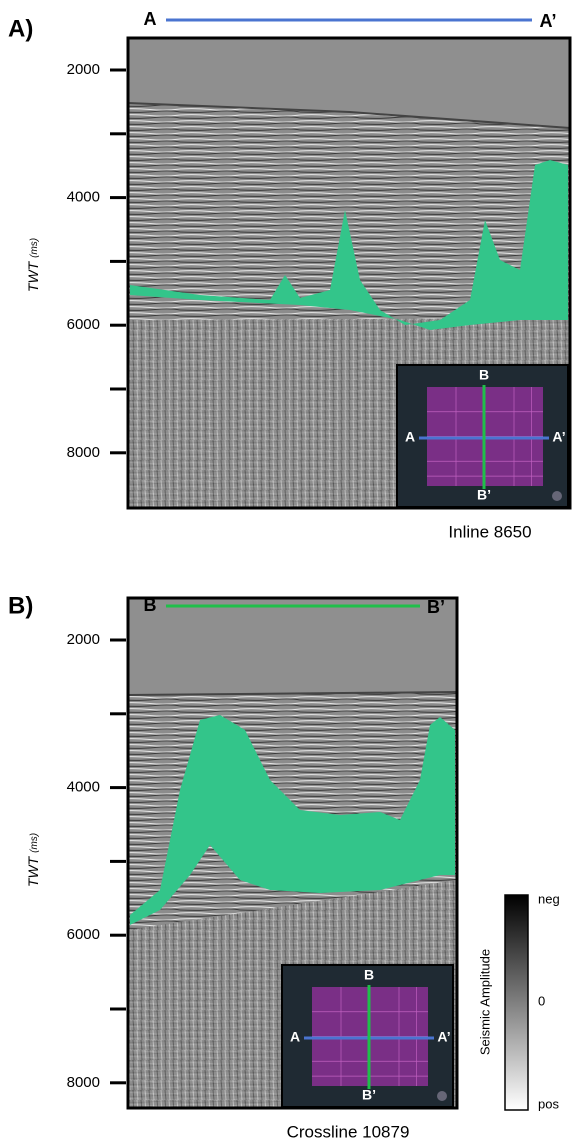 The width and height of the screenshot is (578, 1146). I want to click on section-start: A, so click(150, 19).